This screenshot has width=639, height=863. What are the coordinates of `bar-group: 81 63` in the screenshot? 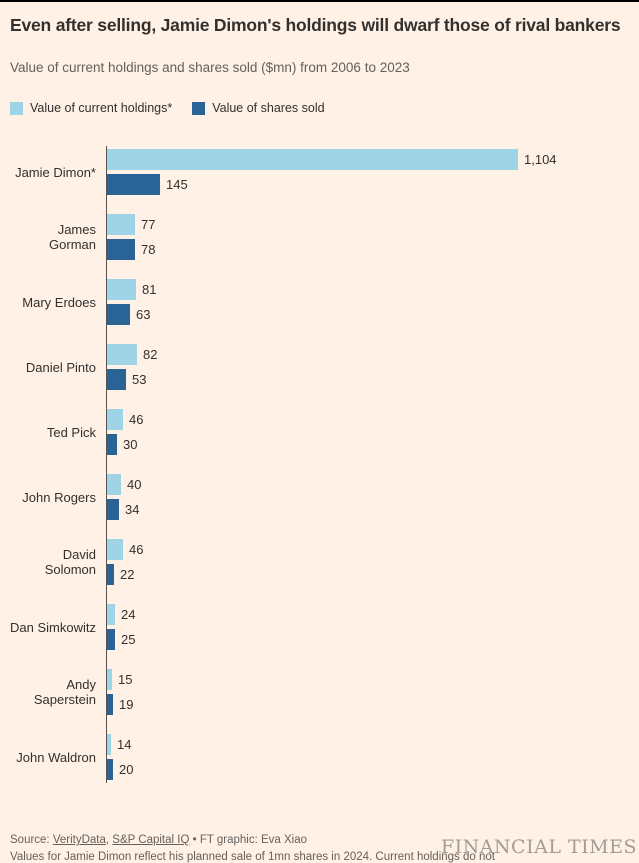 It's located at (367, 302).